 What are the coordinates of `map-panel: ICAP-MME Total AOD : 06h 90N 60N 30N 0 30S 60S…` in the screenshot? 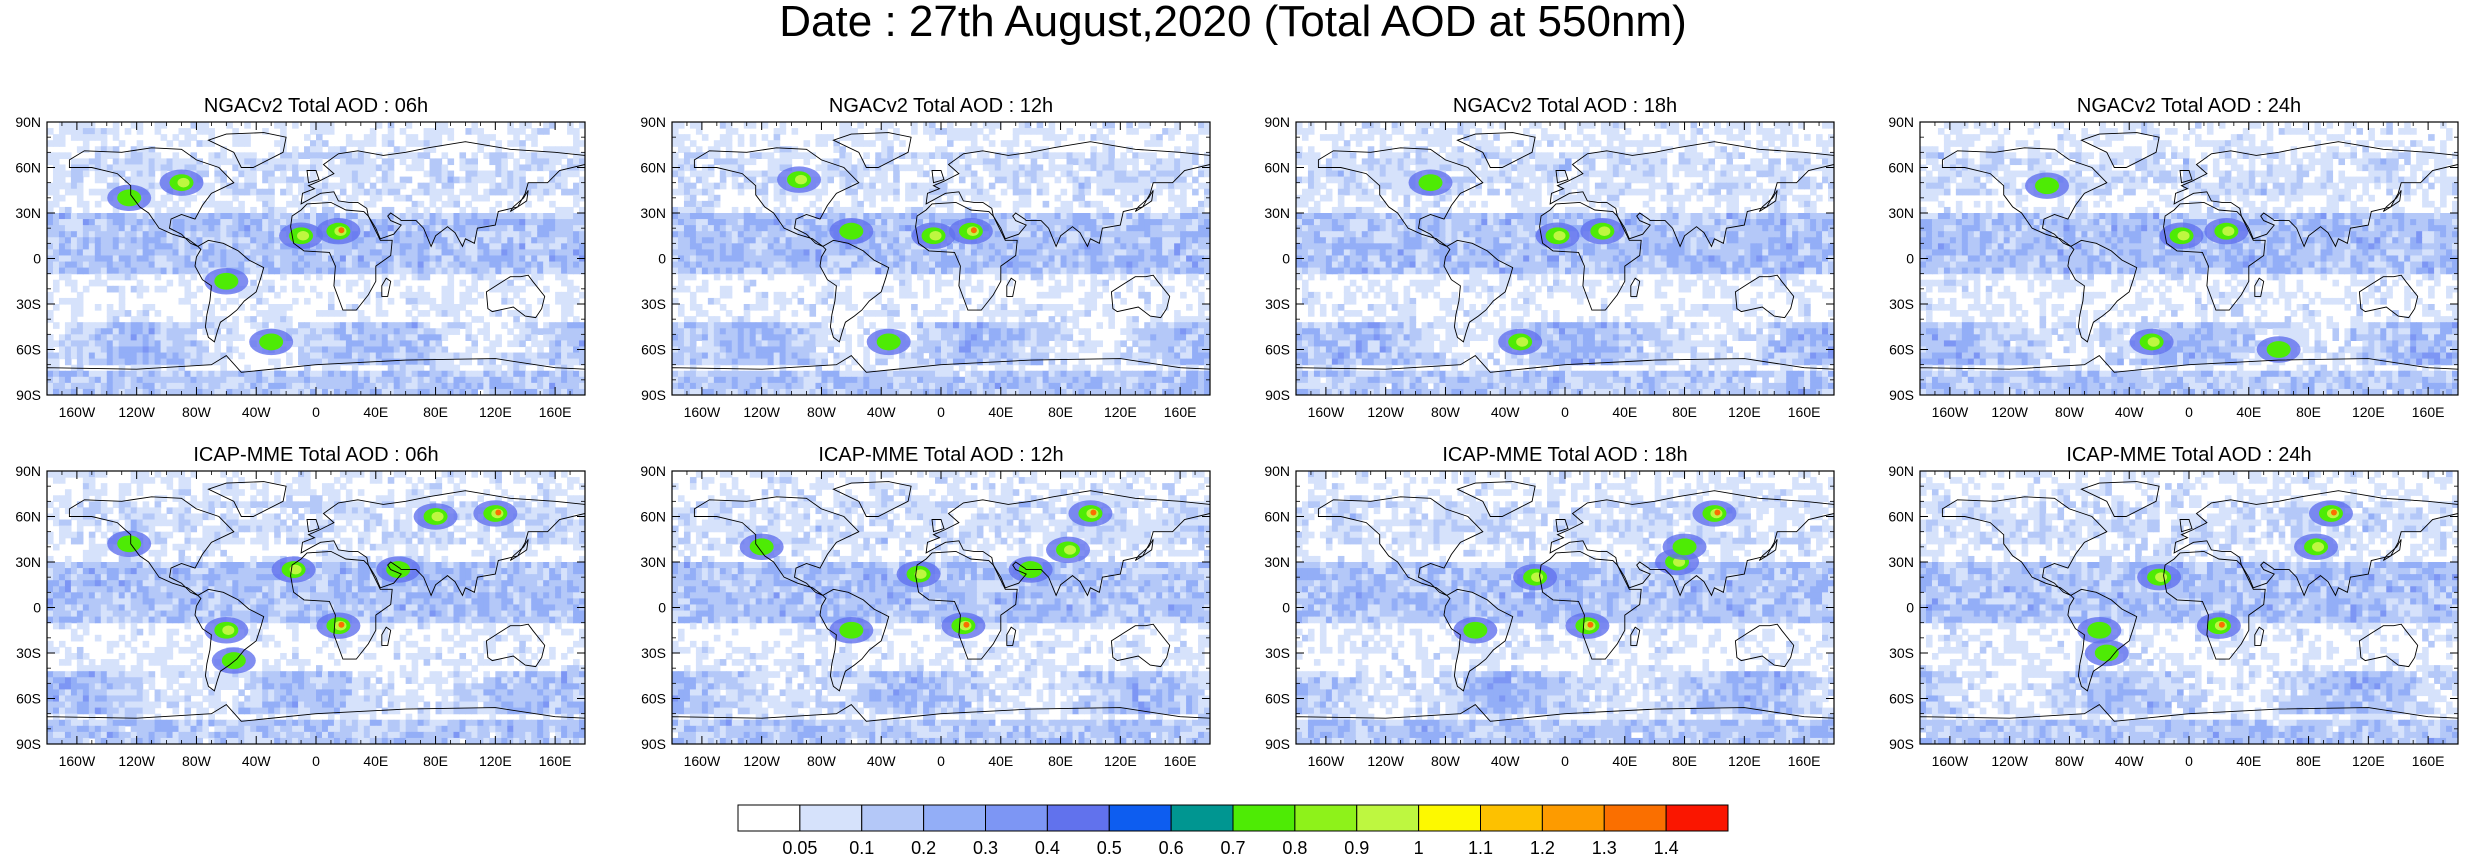 It's located at (300, 606).